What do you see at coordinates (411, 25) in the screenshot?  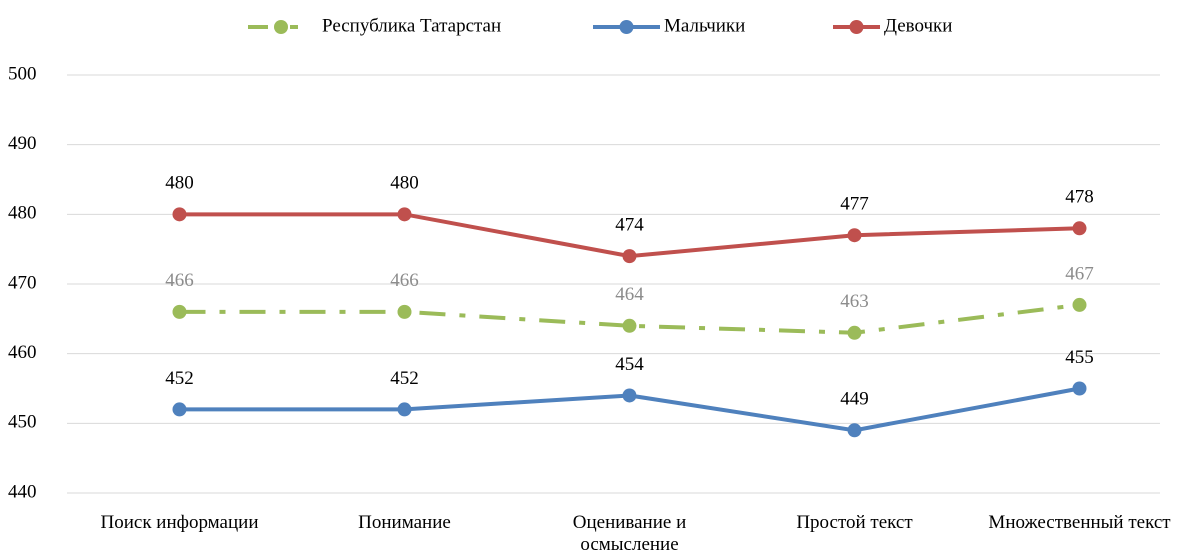 I see `legend-label: Республика Татарстан` at bounding box center [411, 25].